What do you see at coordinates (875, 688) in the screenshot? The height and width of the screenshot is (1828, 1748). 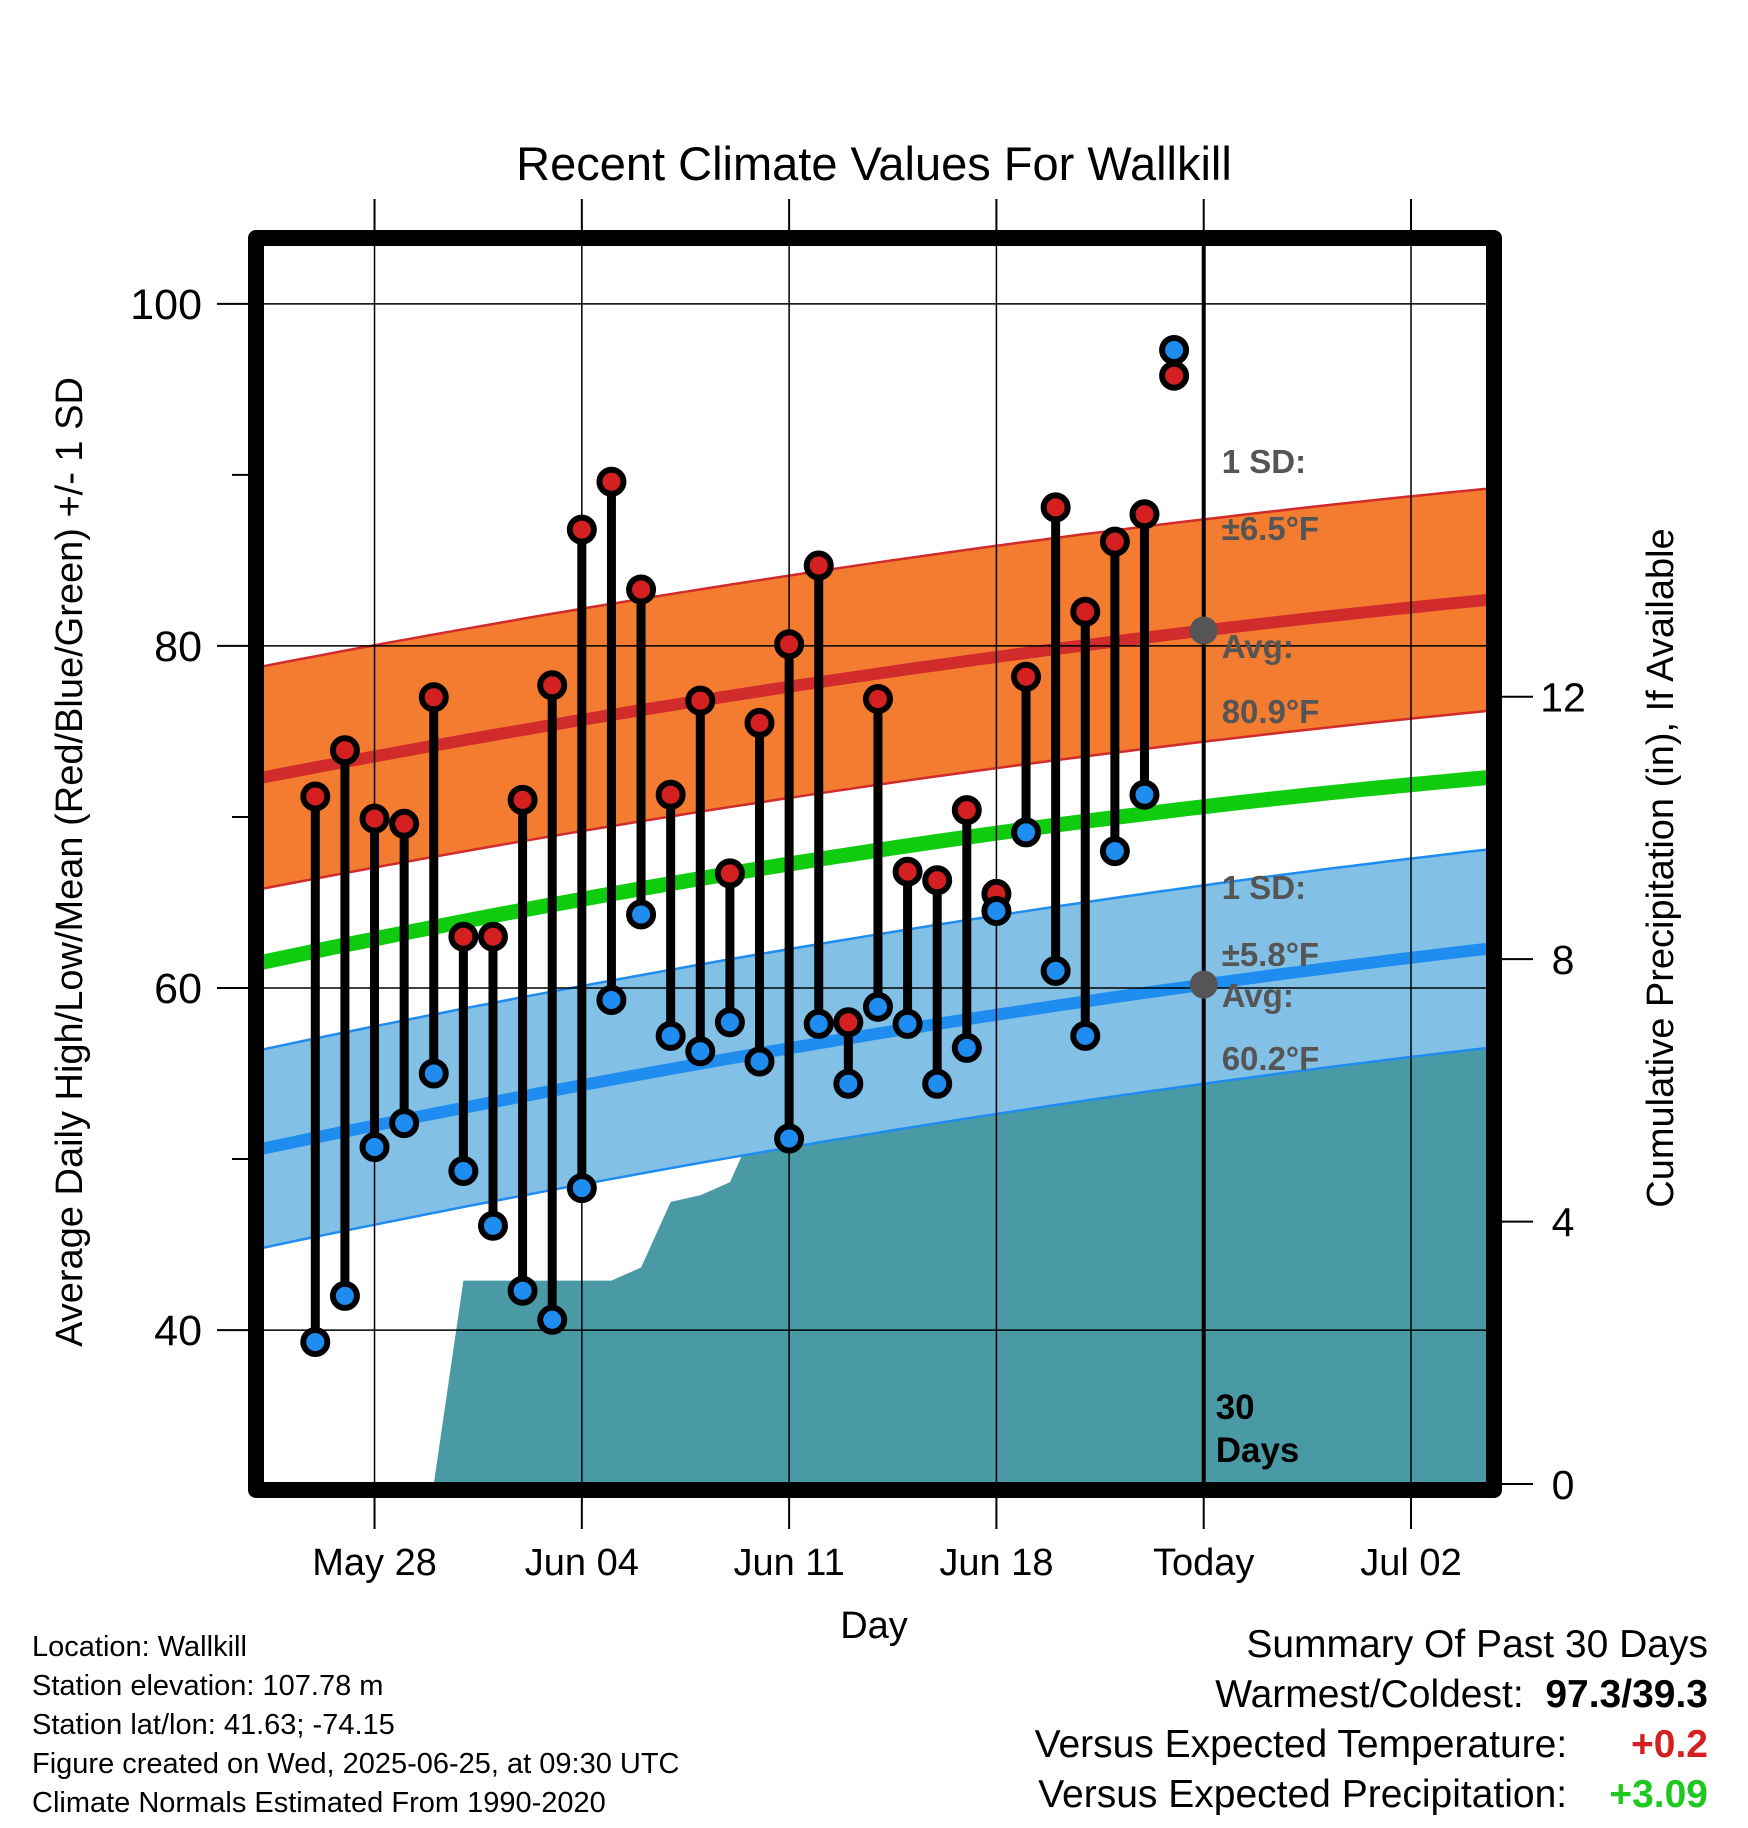 I see `normal-high-line` at bounding box center [875, 688].